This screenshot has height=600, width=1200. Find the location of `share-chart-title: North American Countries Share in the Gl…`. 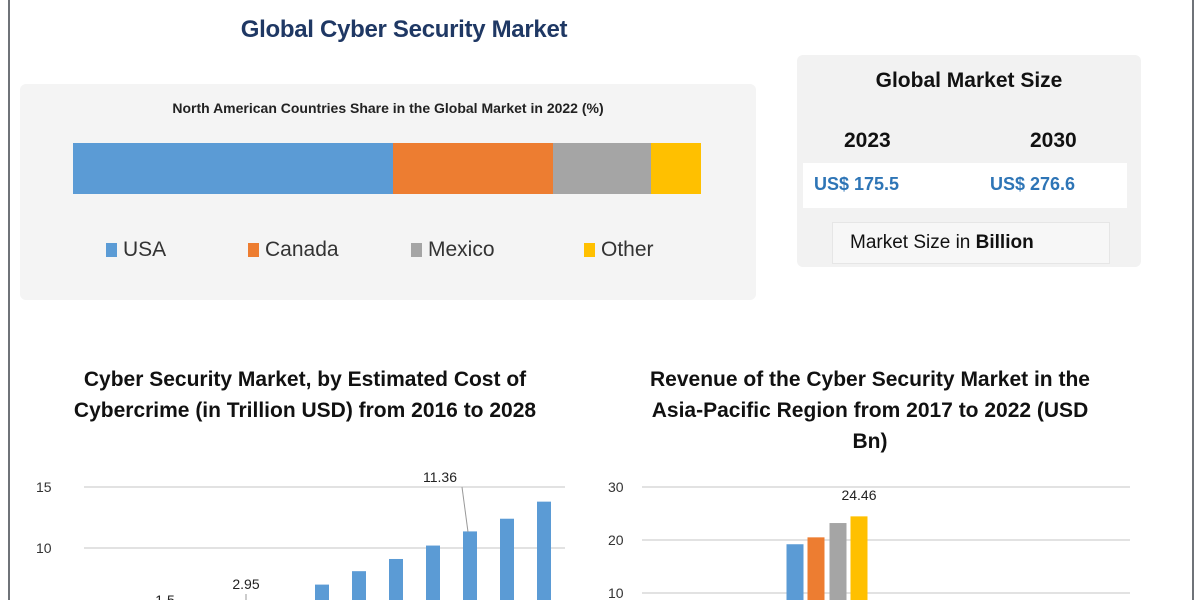

share-chart-title: North American Countries Share in the Gl… is located at coordinates (388, 108).